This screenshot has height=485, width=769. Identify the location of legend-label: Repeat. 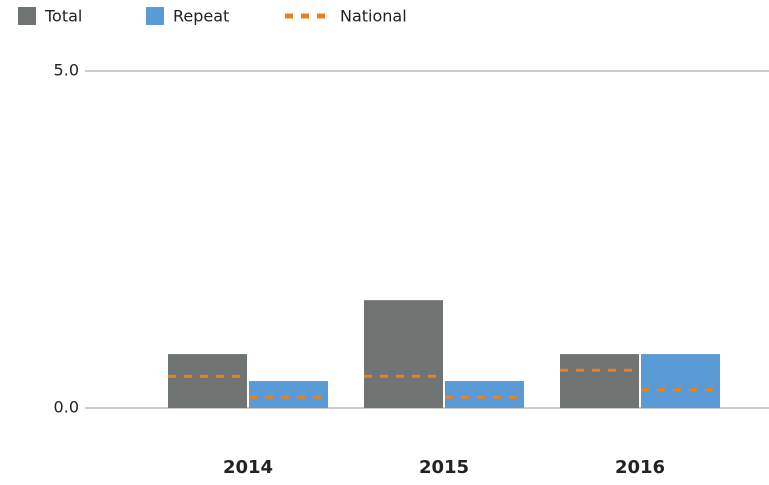
(201, 16).